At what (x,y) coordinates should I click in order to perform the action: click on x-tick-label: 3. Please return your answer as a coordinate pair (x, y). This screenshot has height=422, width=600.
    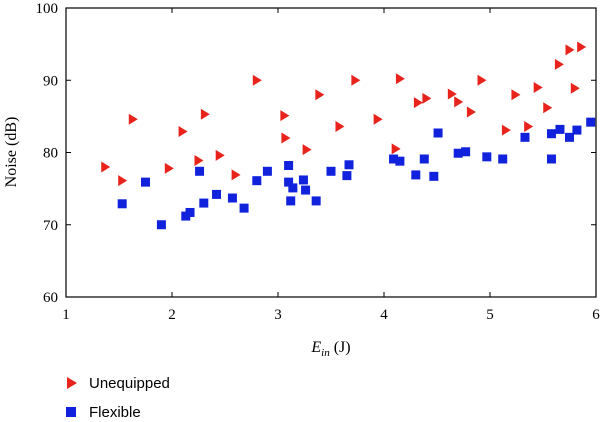
    Looking at the image, I should click on (278, 315).